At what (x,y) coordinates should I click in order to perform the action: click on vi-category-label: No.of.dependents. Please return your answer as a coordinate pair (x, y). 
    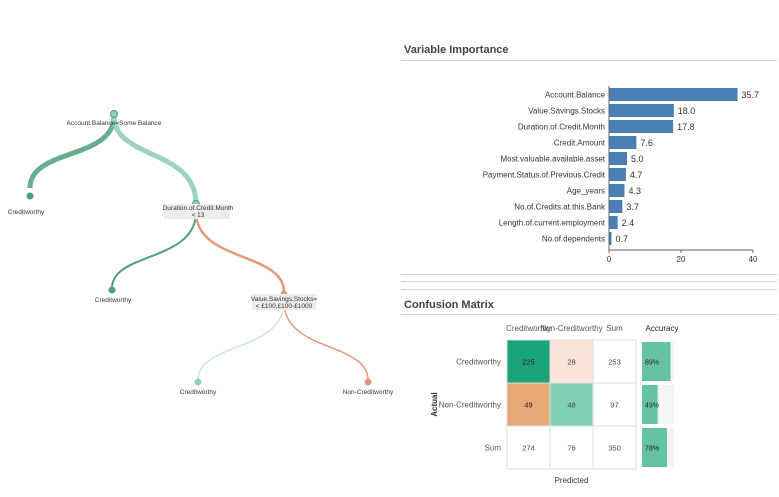
    Looking at the image, I should click on (573, 239).